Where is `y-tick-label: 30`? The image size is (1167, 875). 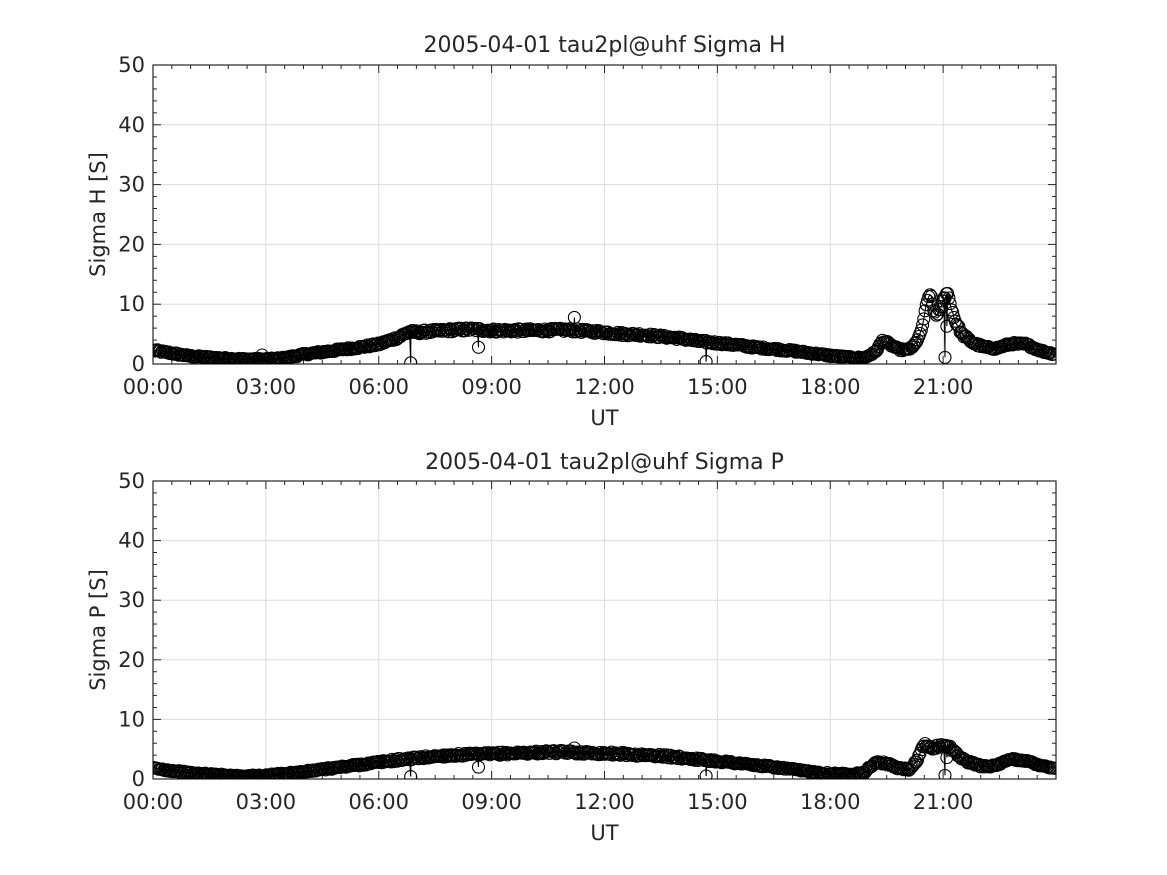 y-tick-label: 30 is located at coordinates (131, 600).